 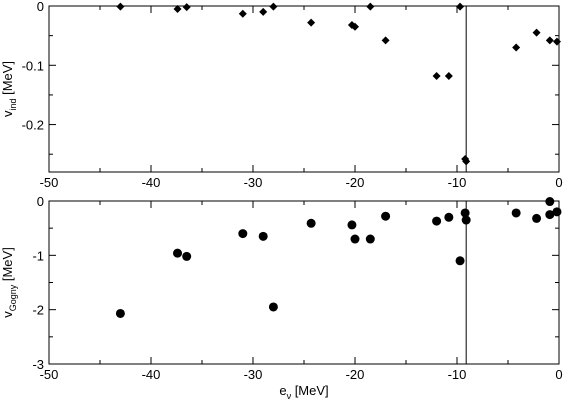 I want to click on y-axis-title: vind [MeV], so click(x=9, y=89).